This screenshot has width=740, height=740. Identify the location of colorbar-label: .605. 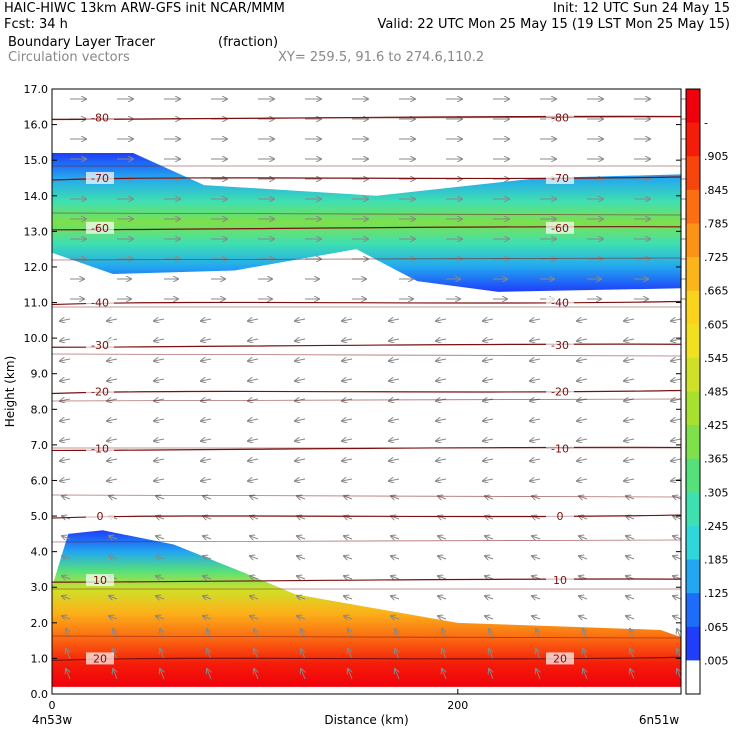
(716, 324).